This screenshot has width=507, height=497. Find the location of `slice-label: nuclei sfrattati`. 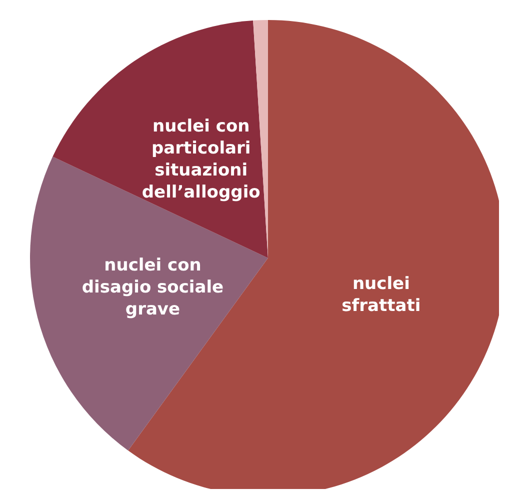

slice-label: nuclei sfrattati is located at coordinates (381, 295).